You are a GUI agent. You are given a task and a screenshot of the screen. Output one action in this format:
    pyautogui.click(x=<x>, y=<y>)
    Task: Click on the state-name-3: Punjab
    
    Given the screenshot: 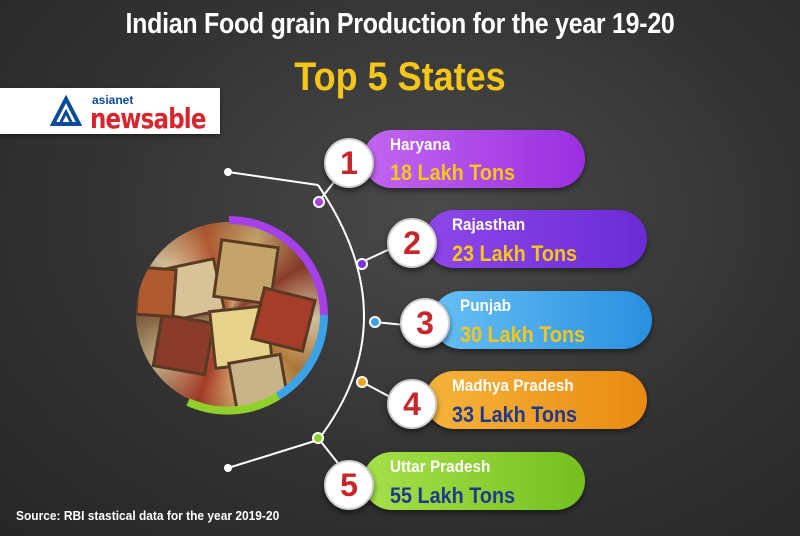 What is the action you would take?
    pyautogui.click(x=486, y=305)
    